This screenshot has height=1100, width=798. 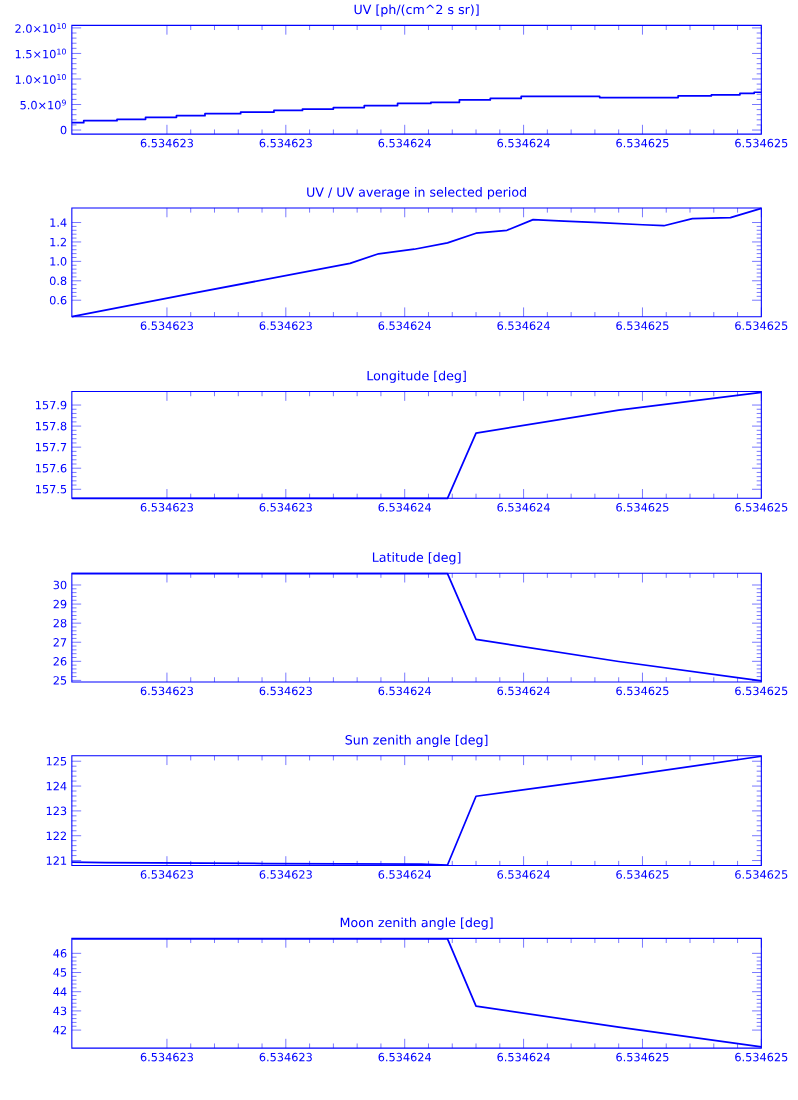 What do you see at coordinates (60, 991) in the screenshot?
I see `y-tick-label: 44` at bounding box center [60, 991].